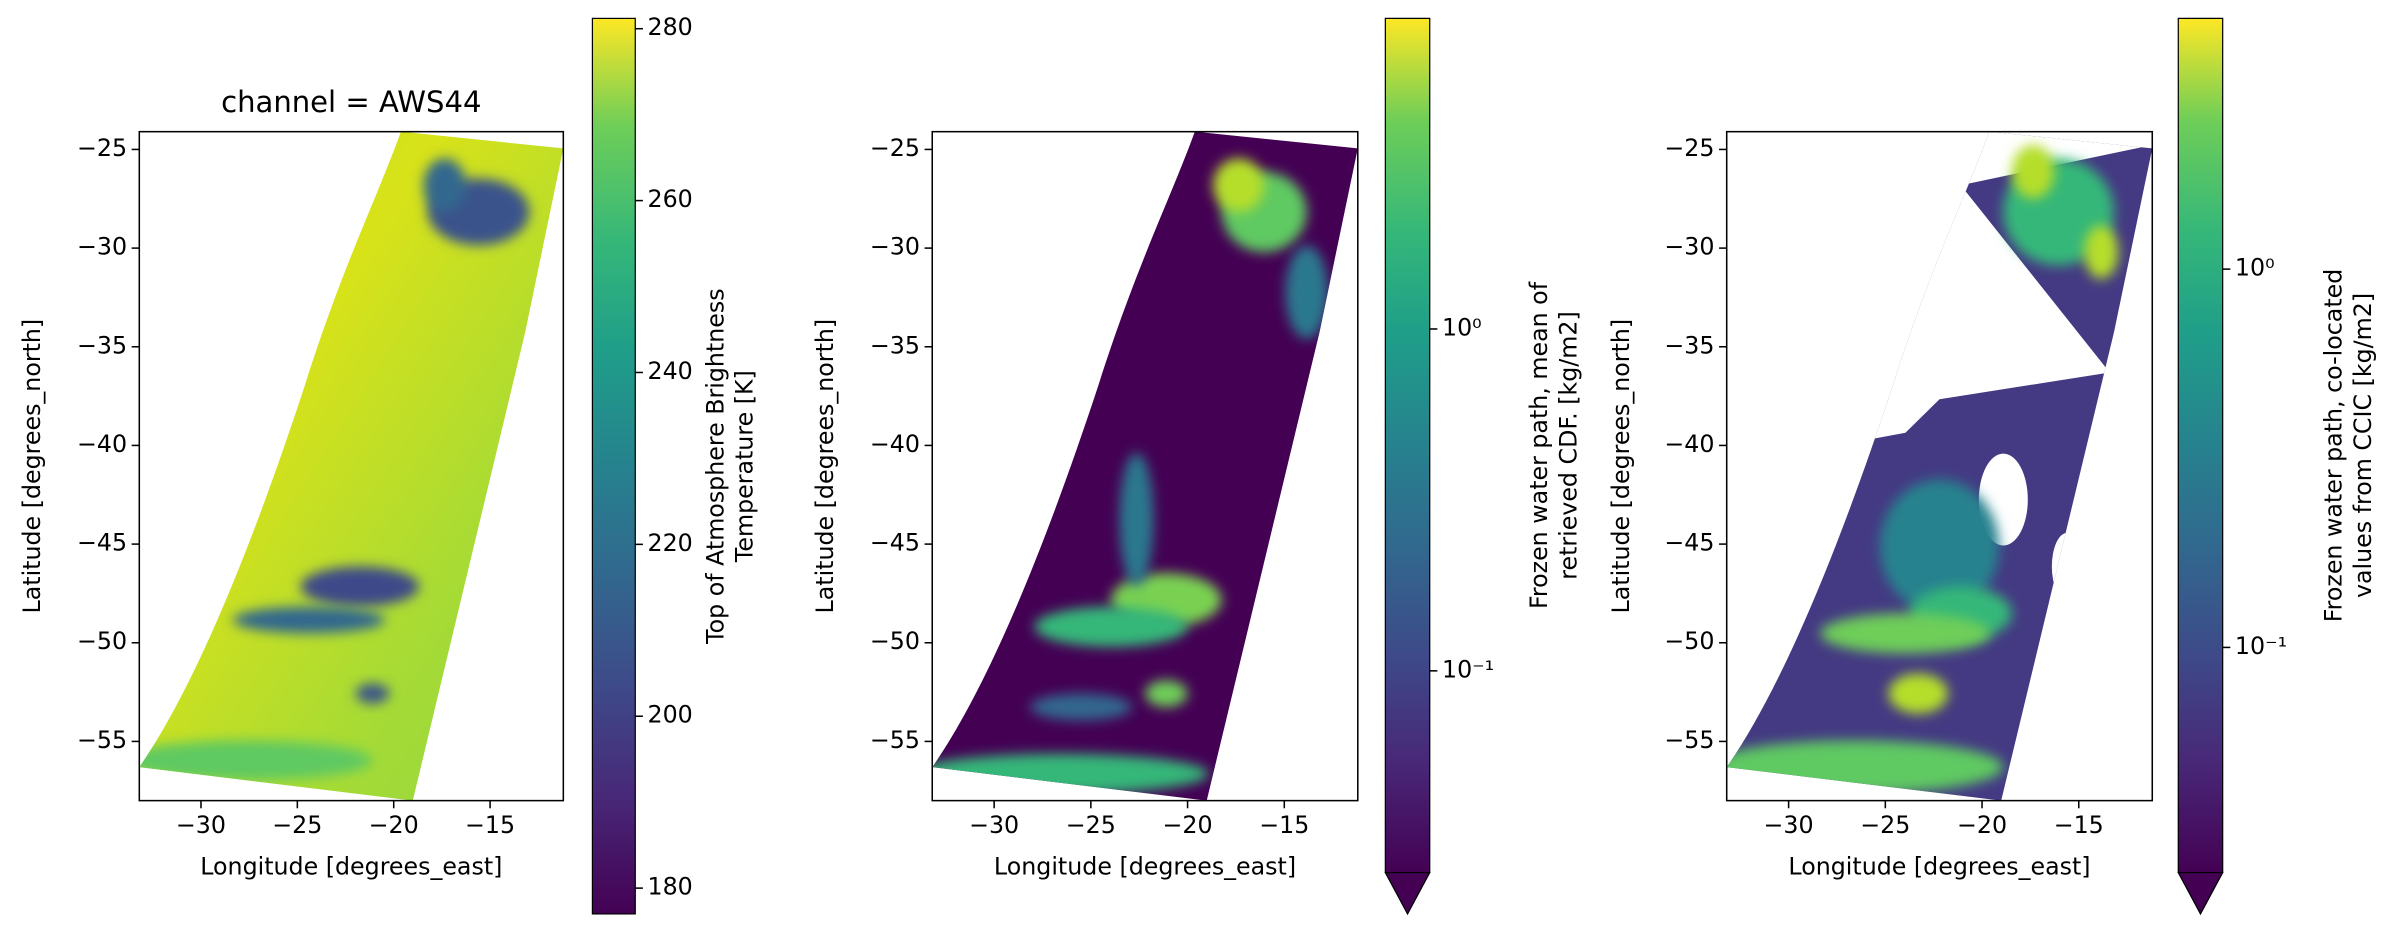 The height and width of the screenshot is (930, 2388). Describe the element at coordinates (670, 715) in the screenshot. I see `colorbar-tick-label: 200` at that location.